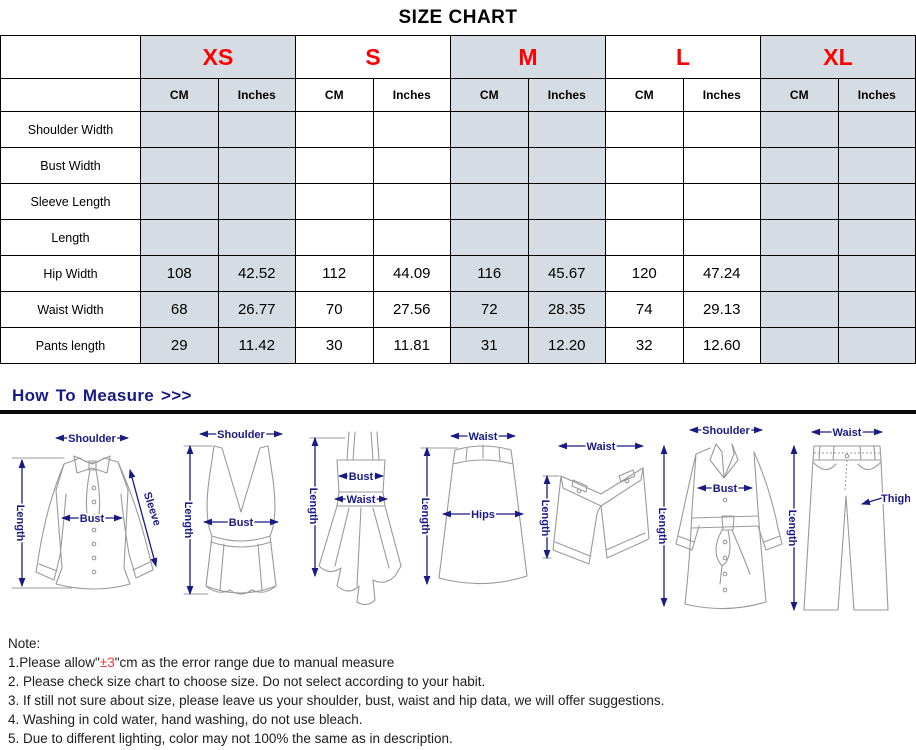  What do you see at coordinates (70, 237) in the screenshot?
I see `row-label: Length` at bounding box center [70, 237].